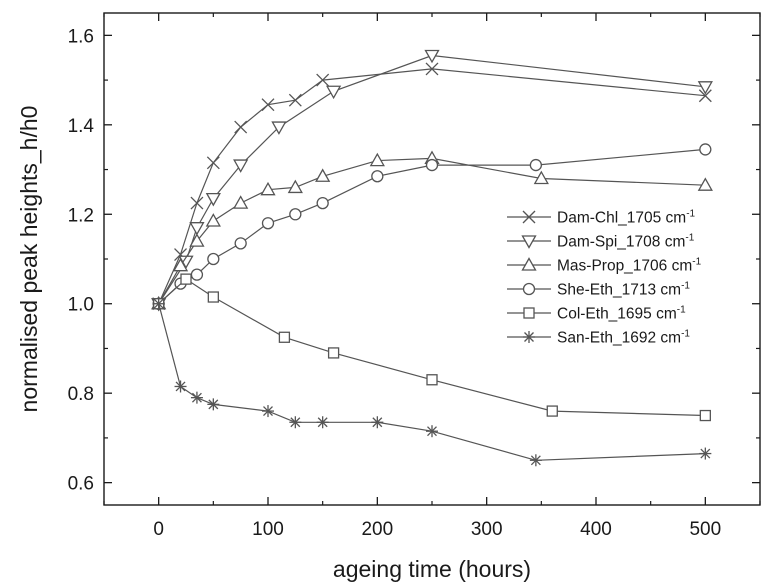 The height and width of the screenshot is (583, 771). I want to click on legend-label: San-Eth_1692 cm-1, so click(623, 338).